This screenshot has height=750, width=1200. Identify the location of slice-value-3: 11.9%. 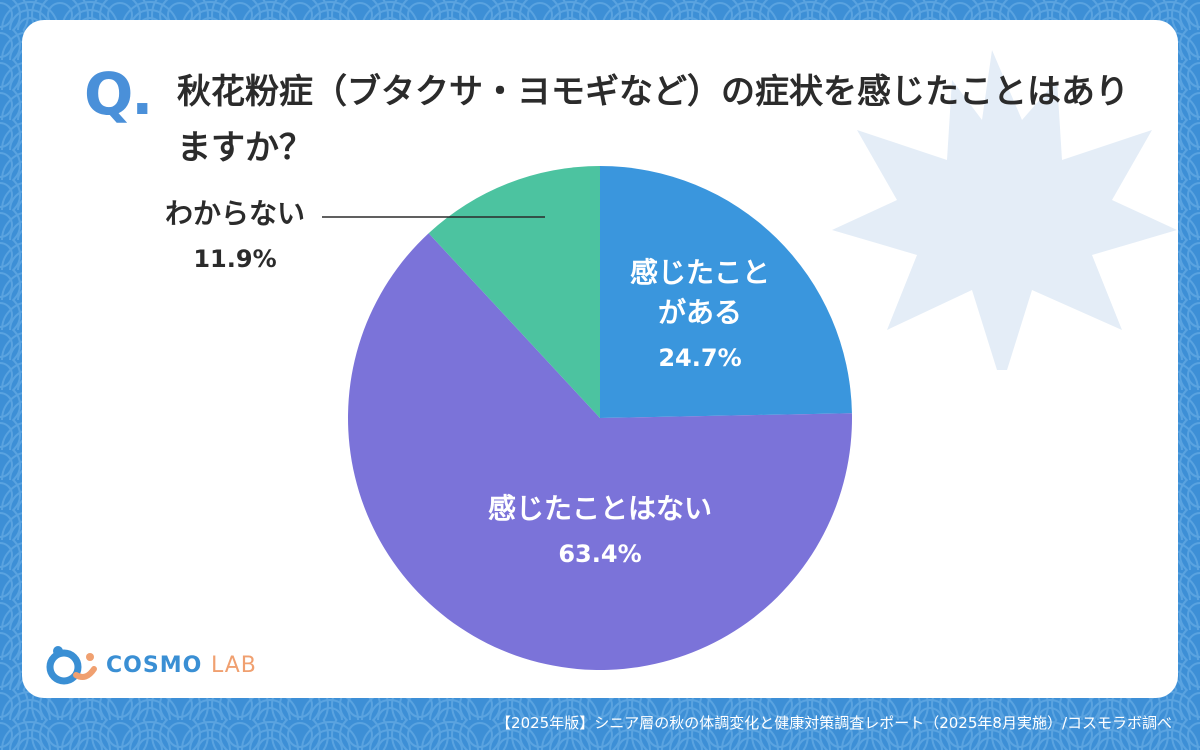
(234, 259).